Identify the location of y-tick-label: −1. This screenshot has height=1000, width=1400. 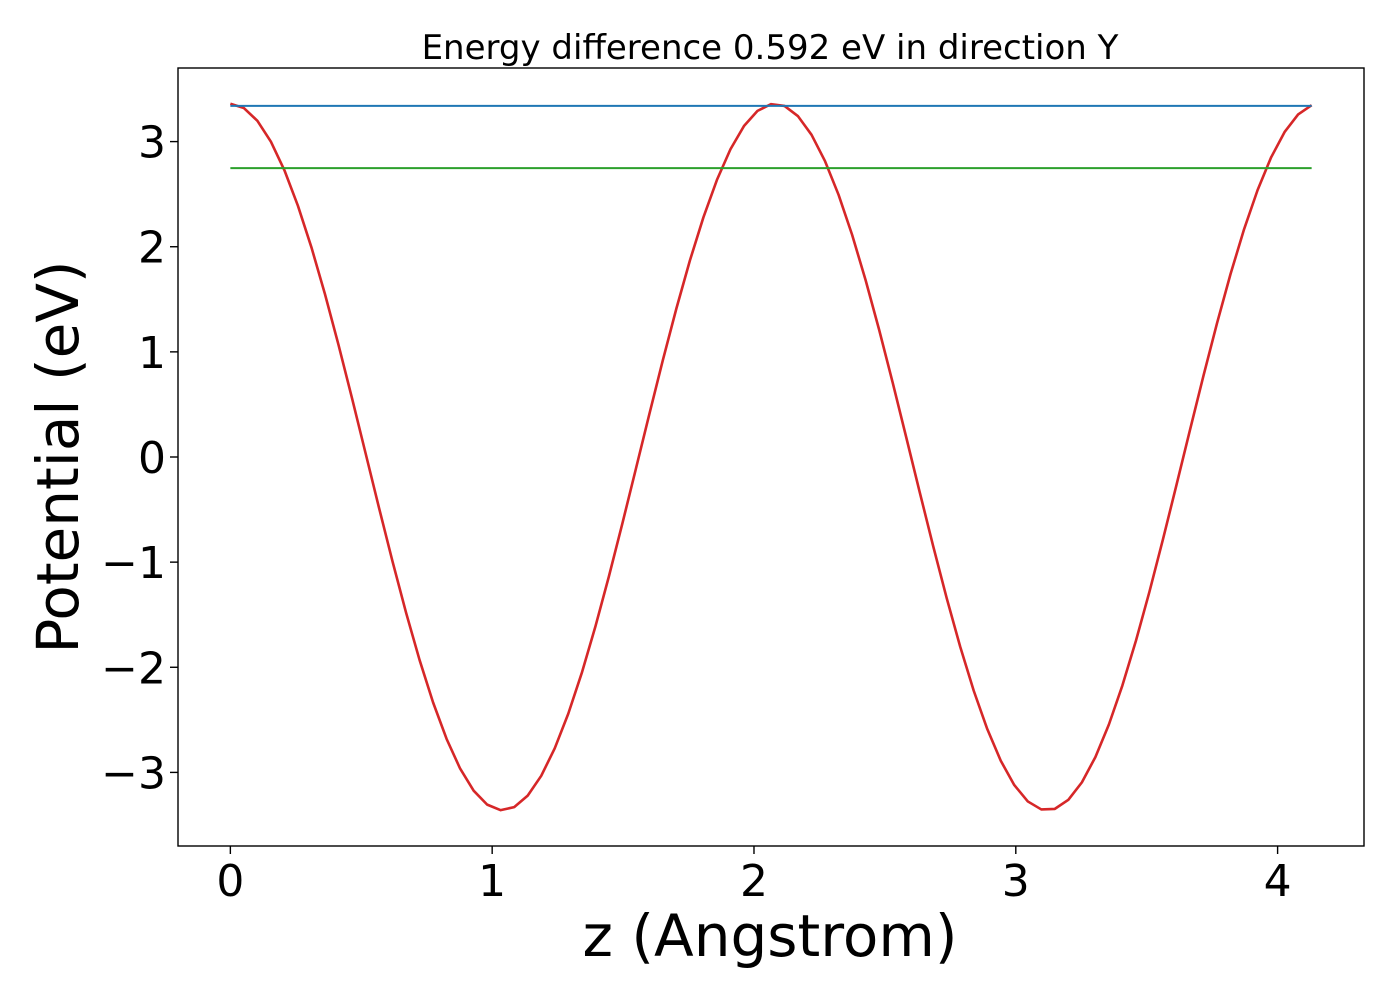
(133, 563).